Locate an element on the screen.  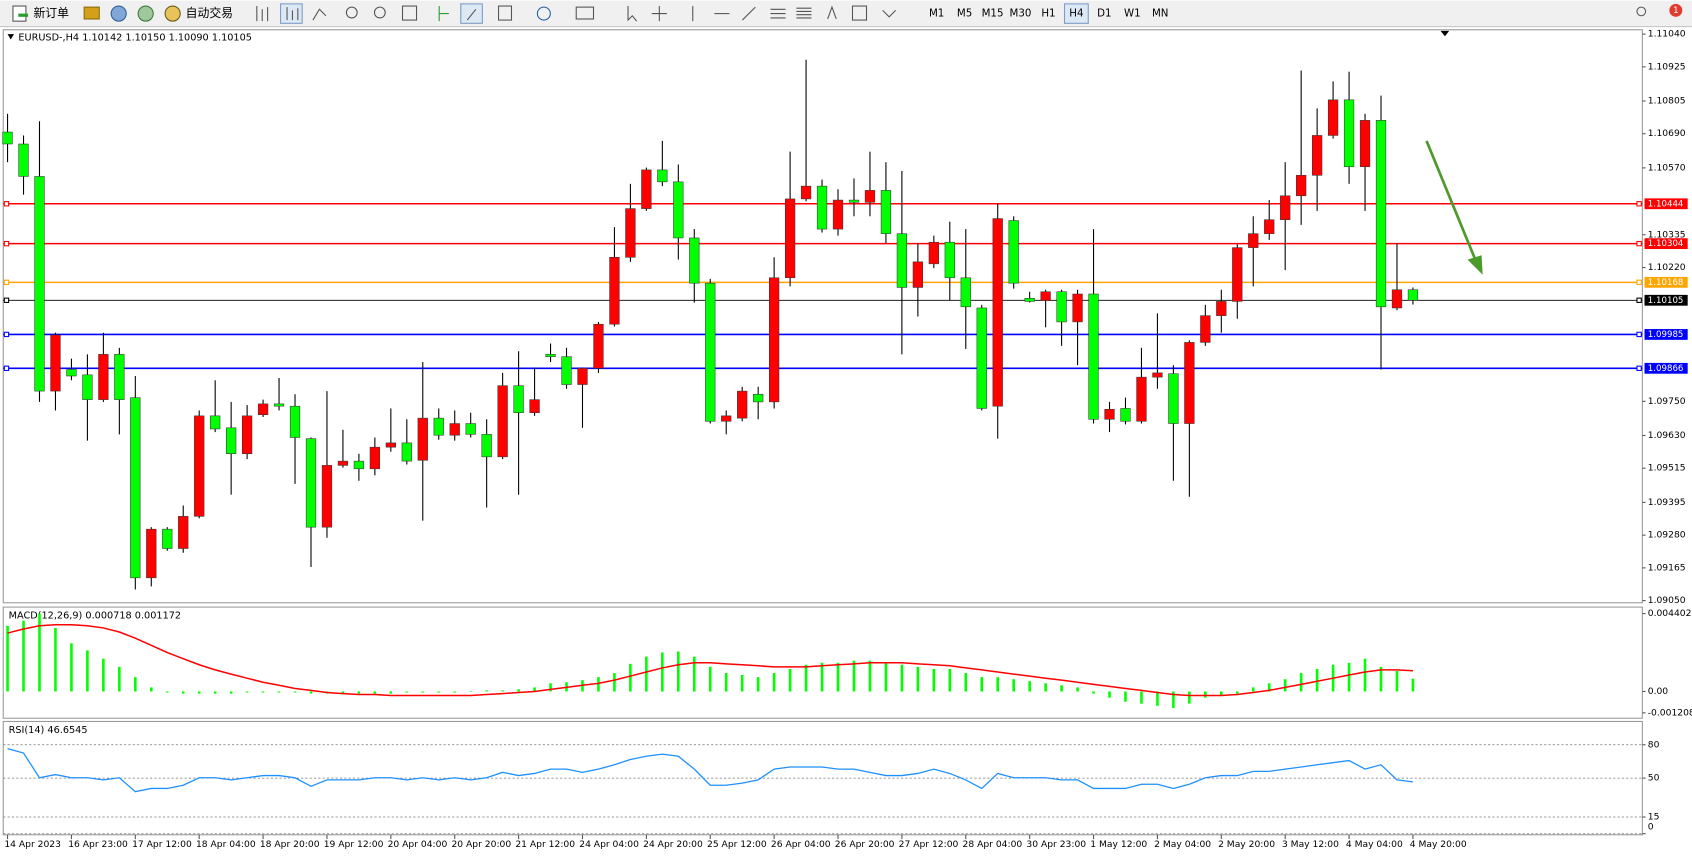
timeframe-button: M15 is located at coordinates (993, 14).